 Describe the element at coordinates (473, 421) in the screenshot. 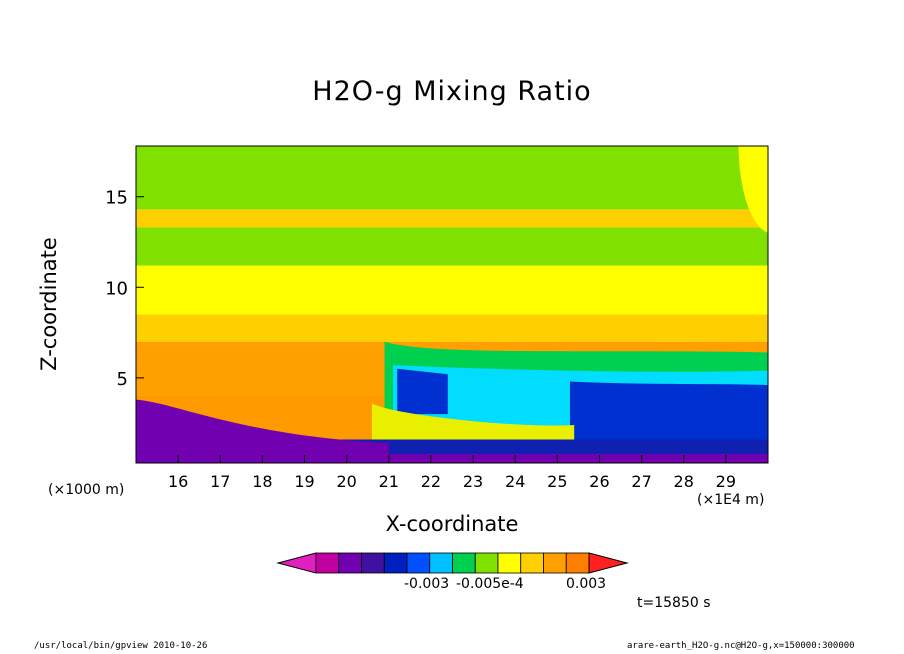

I see `region-yellow-low` at that location.